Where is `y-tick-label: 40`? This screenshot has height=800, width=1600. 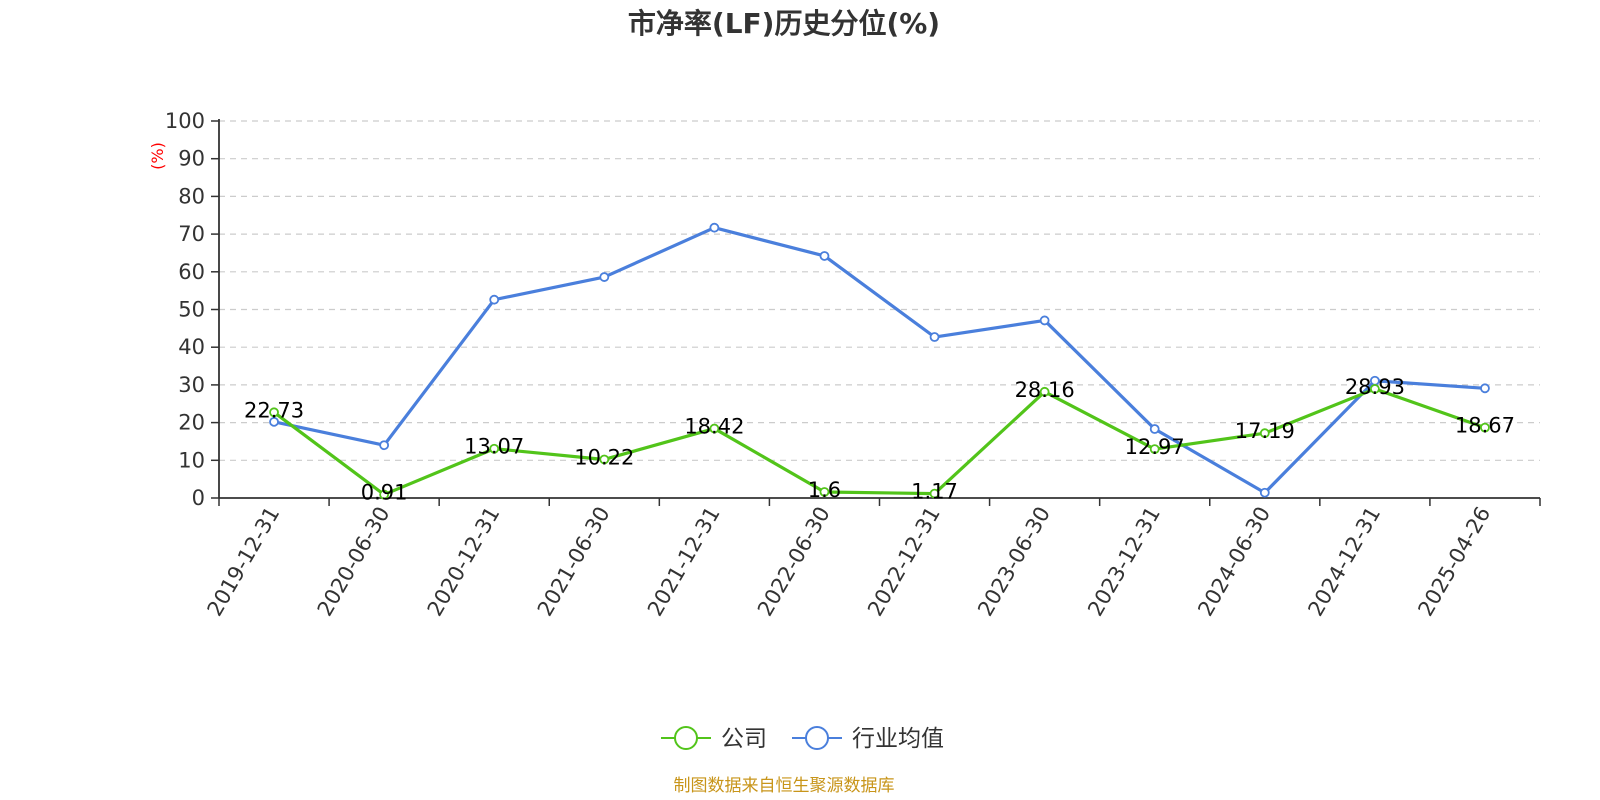 y-tick-label: 40 is located at coordinates (191, 347).